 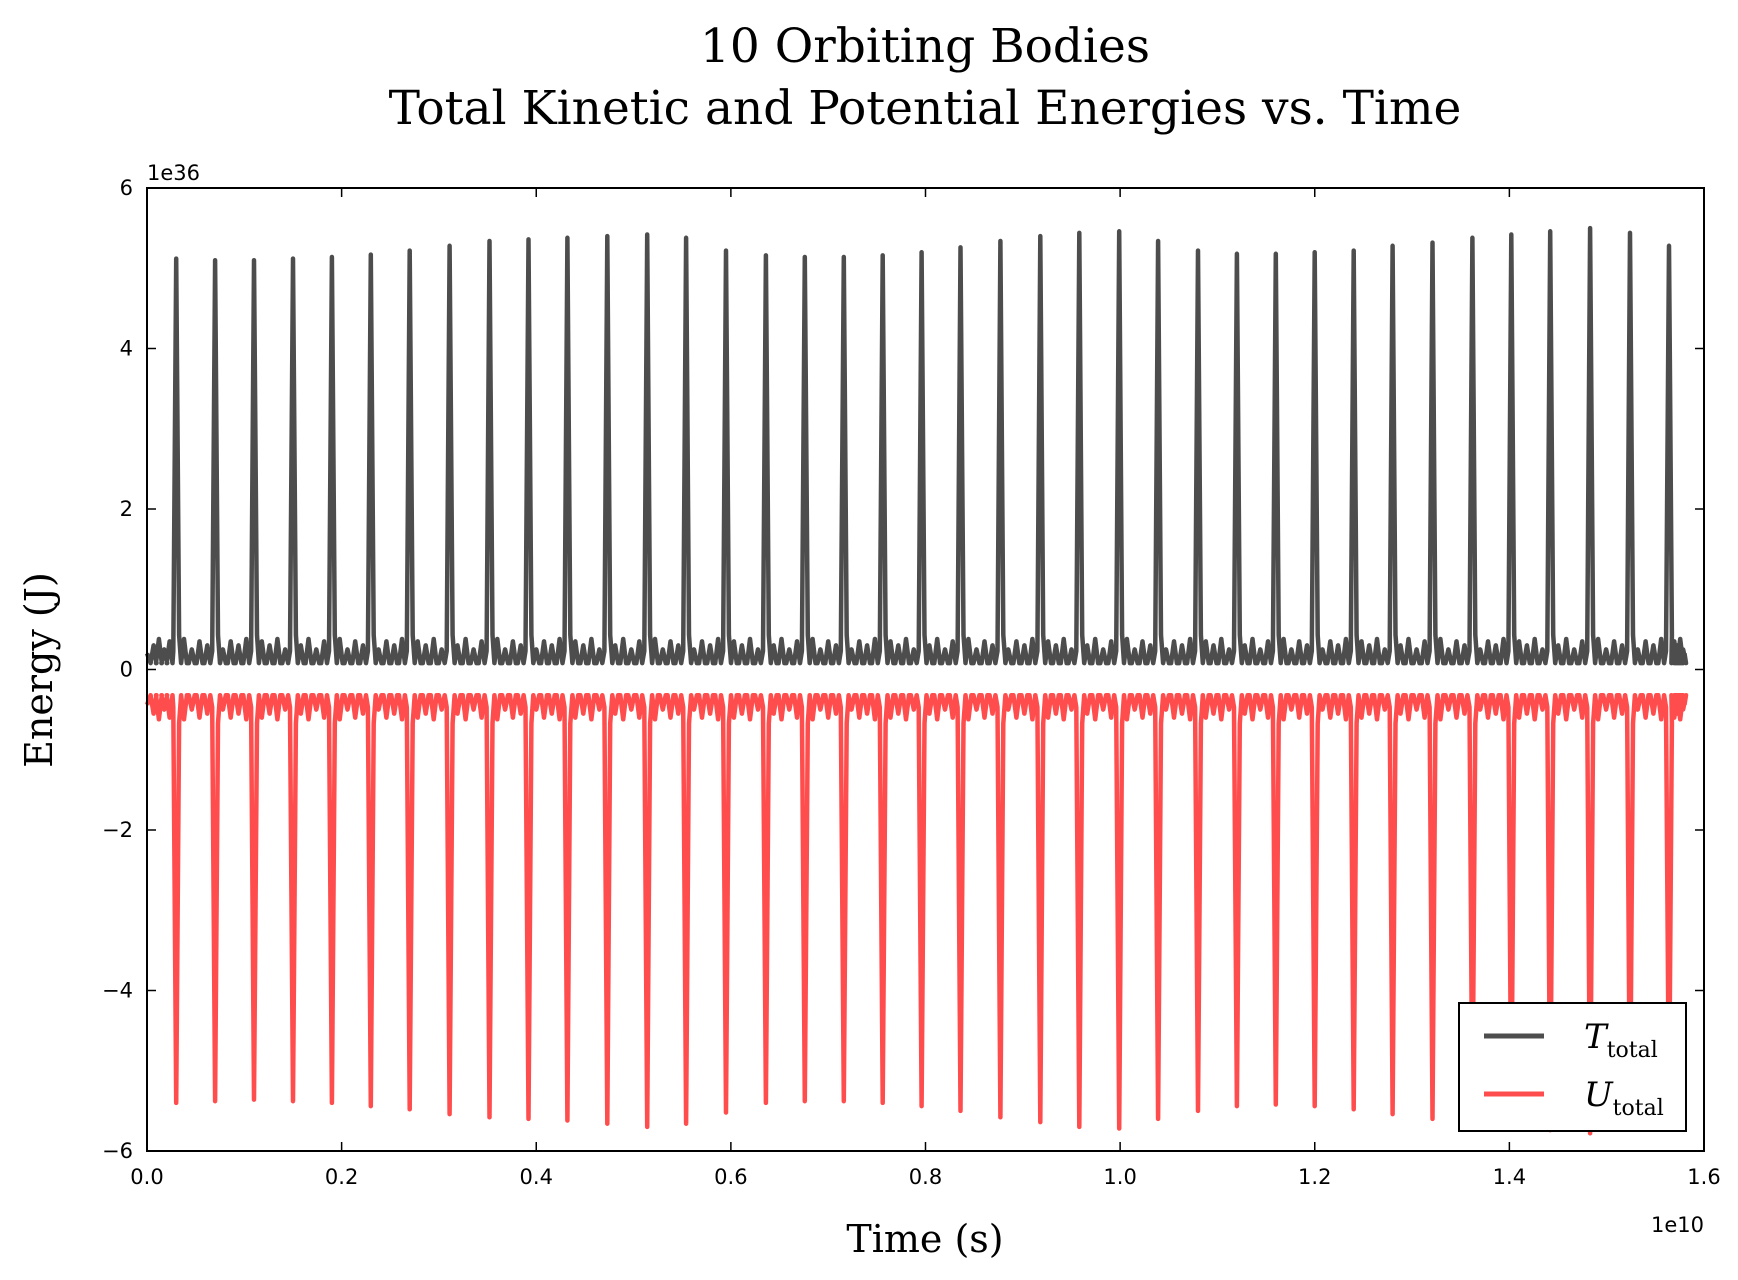 I want to click on y-tick-label: −4, so click(x=117, y=991).